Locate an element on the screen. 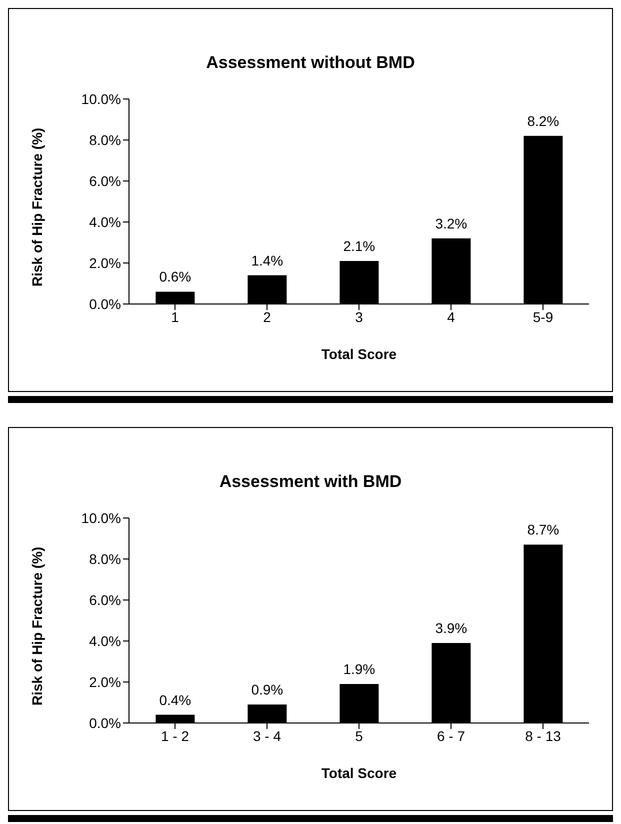 The width and height of the screenshot is (621, 824). x-tick-label: 8 - 13 is located at coordinates (543, 736).